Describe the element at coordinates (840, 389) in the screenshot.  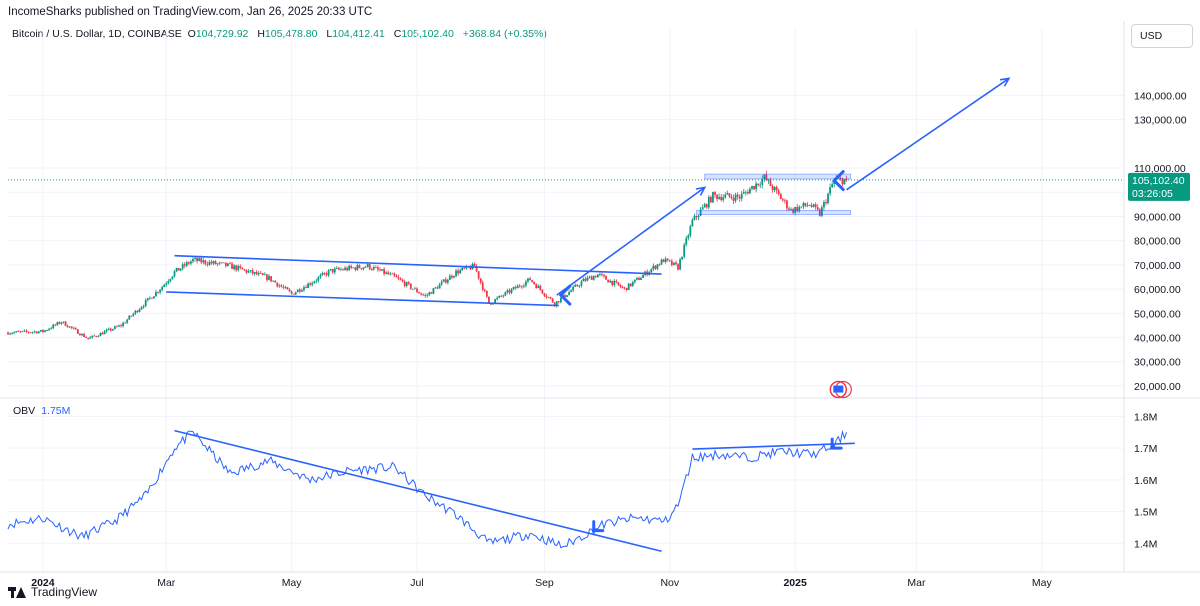
I see `news-flag-icon` at that location.